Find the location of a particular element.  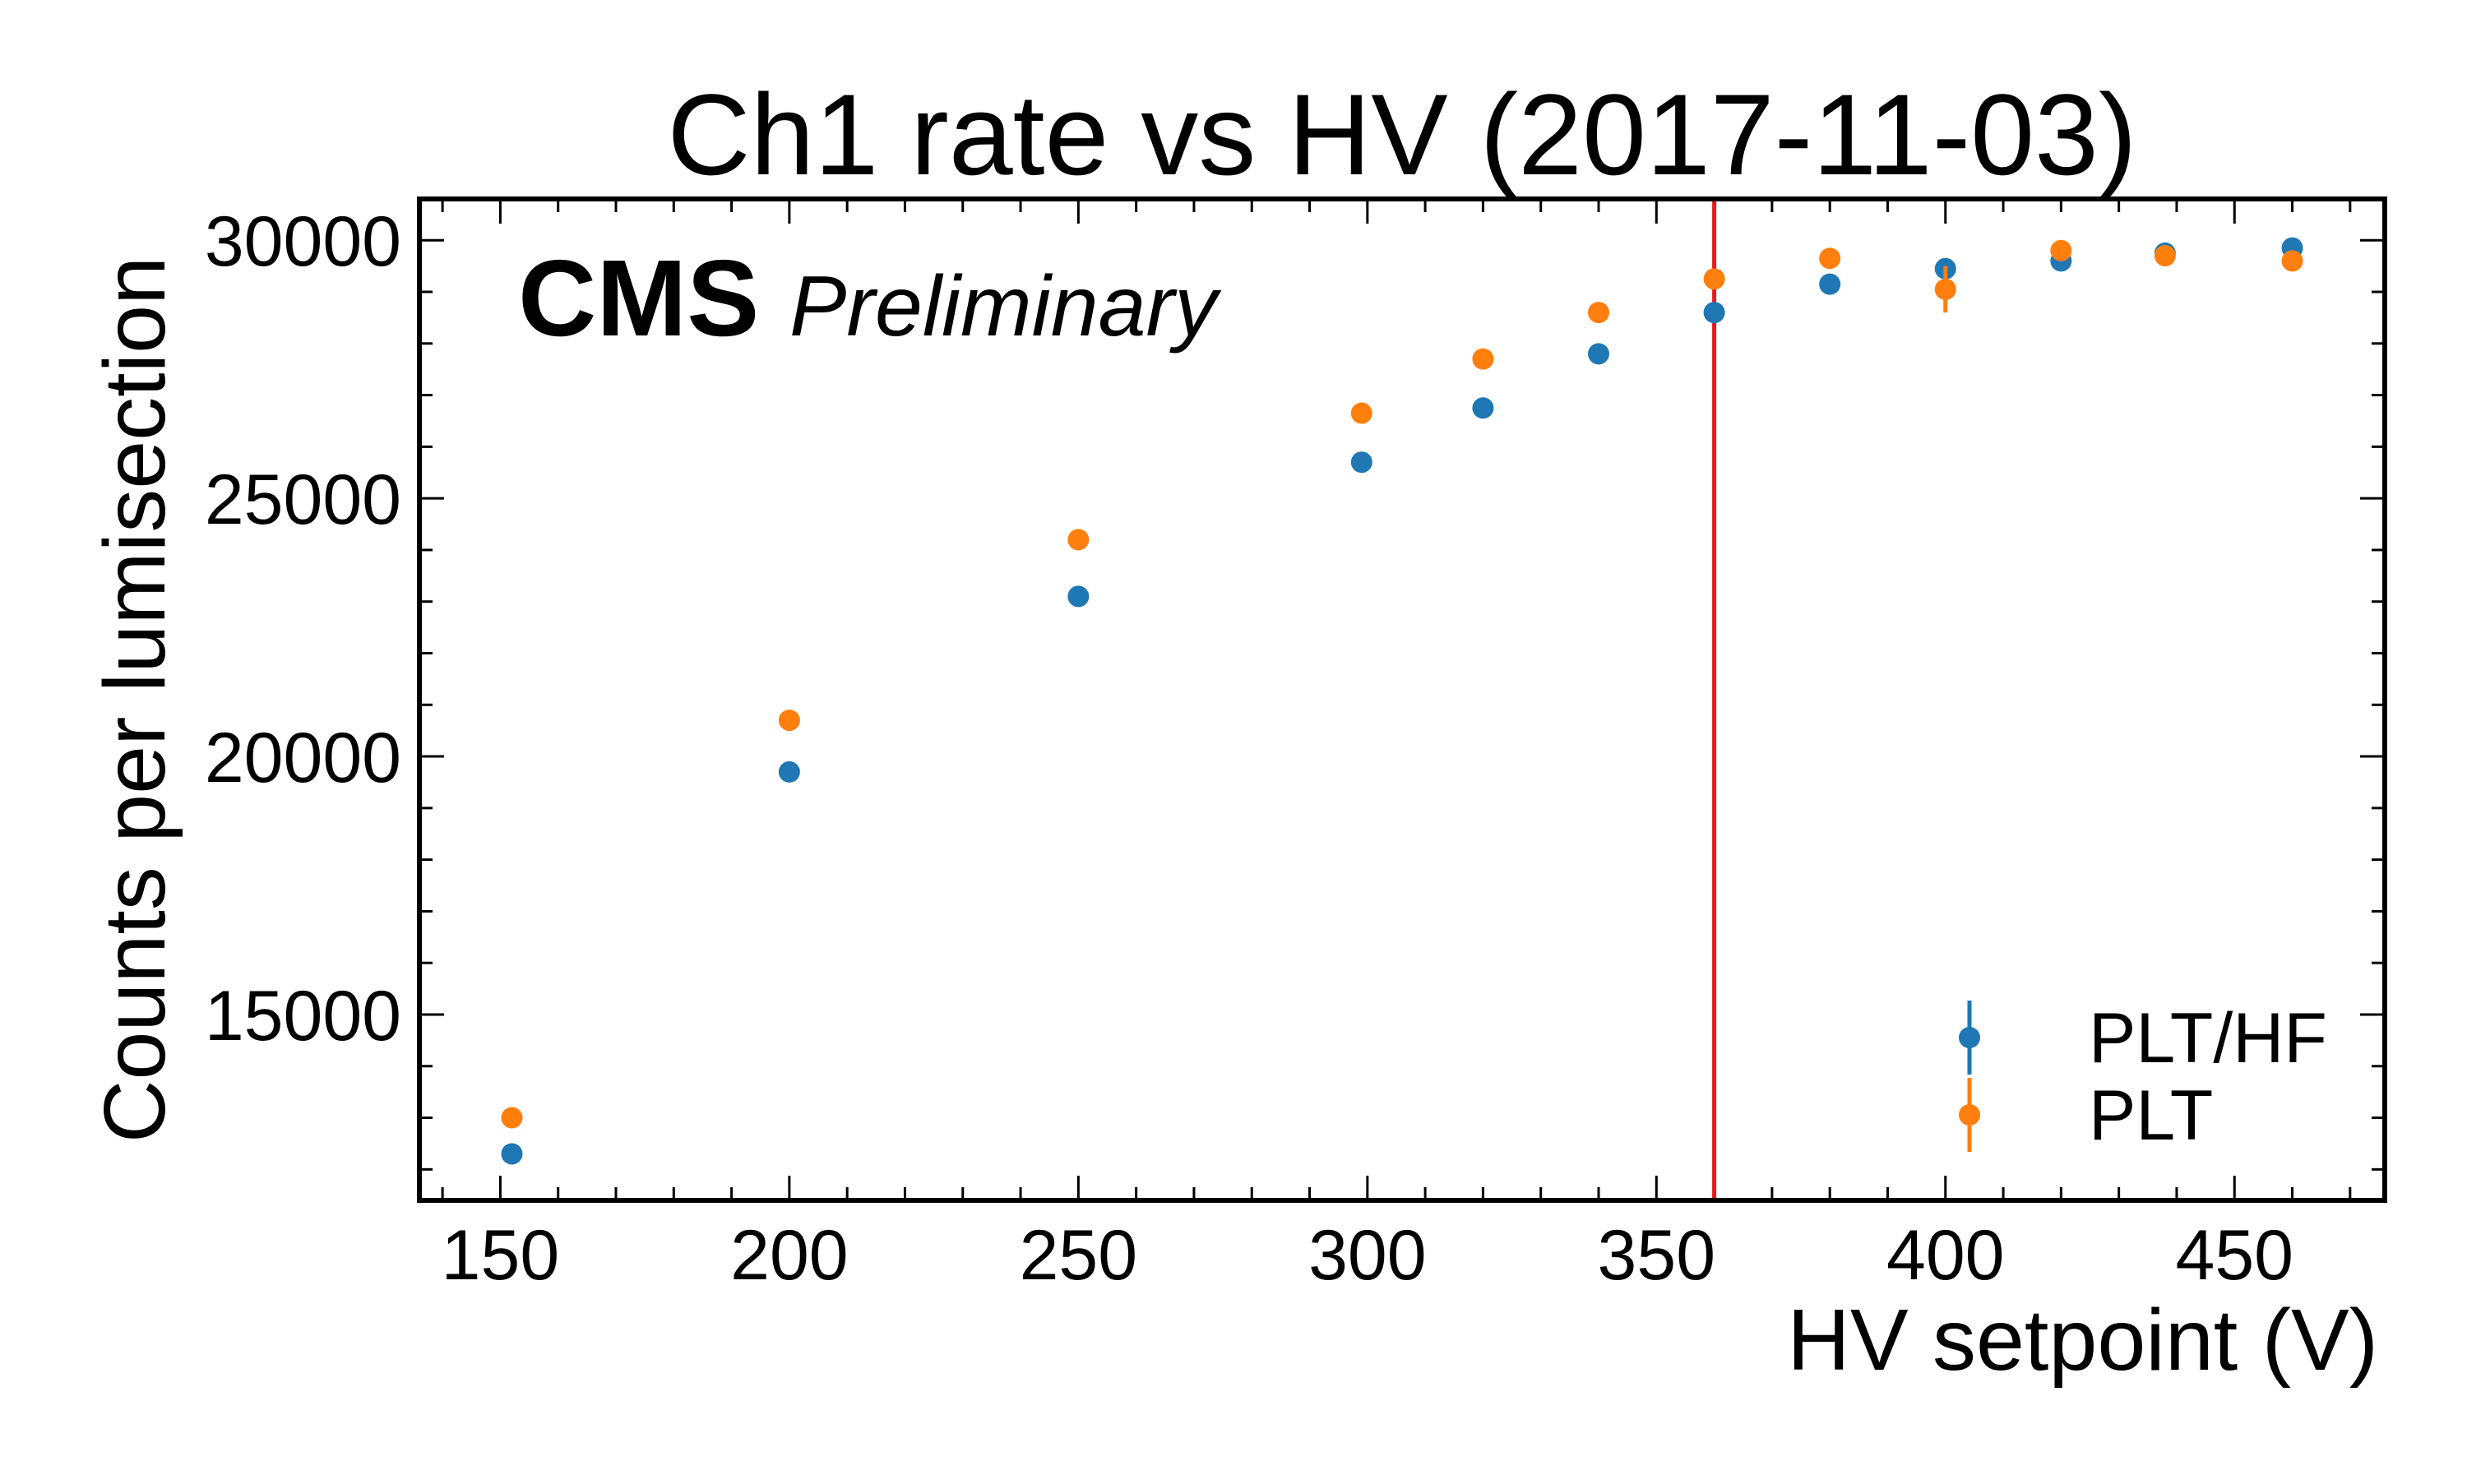

preliminary-label: Preliminary is located at coordinates (1005, 306).